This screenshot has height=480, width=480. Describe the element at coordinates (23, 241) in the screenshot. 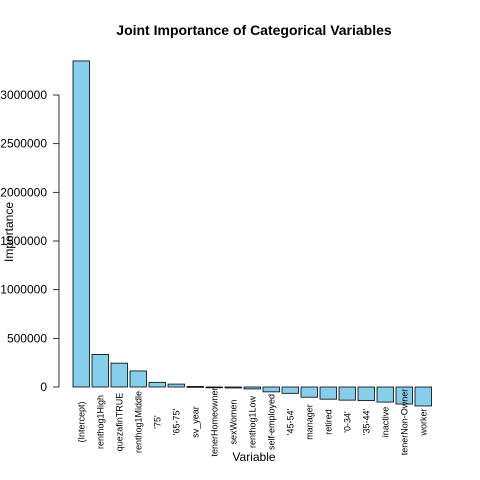

I see `y-tick-label: 1500000` at that location.